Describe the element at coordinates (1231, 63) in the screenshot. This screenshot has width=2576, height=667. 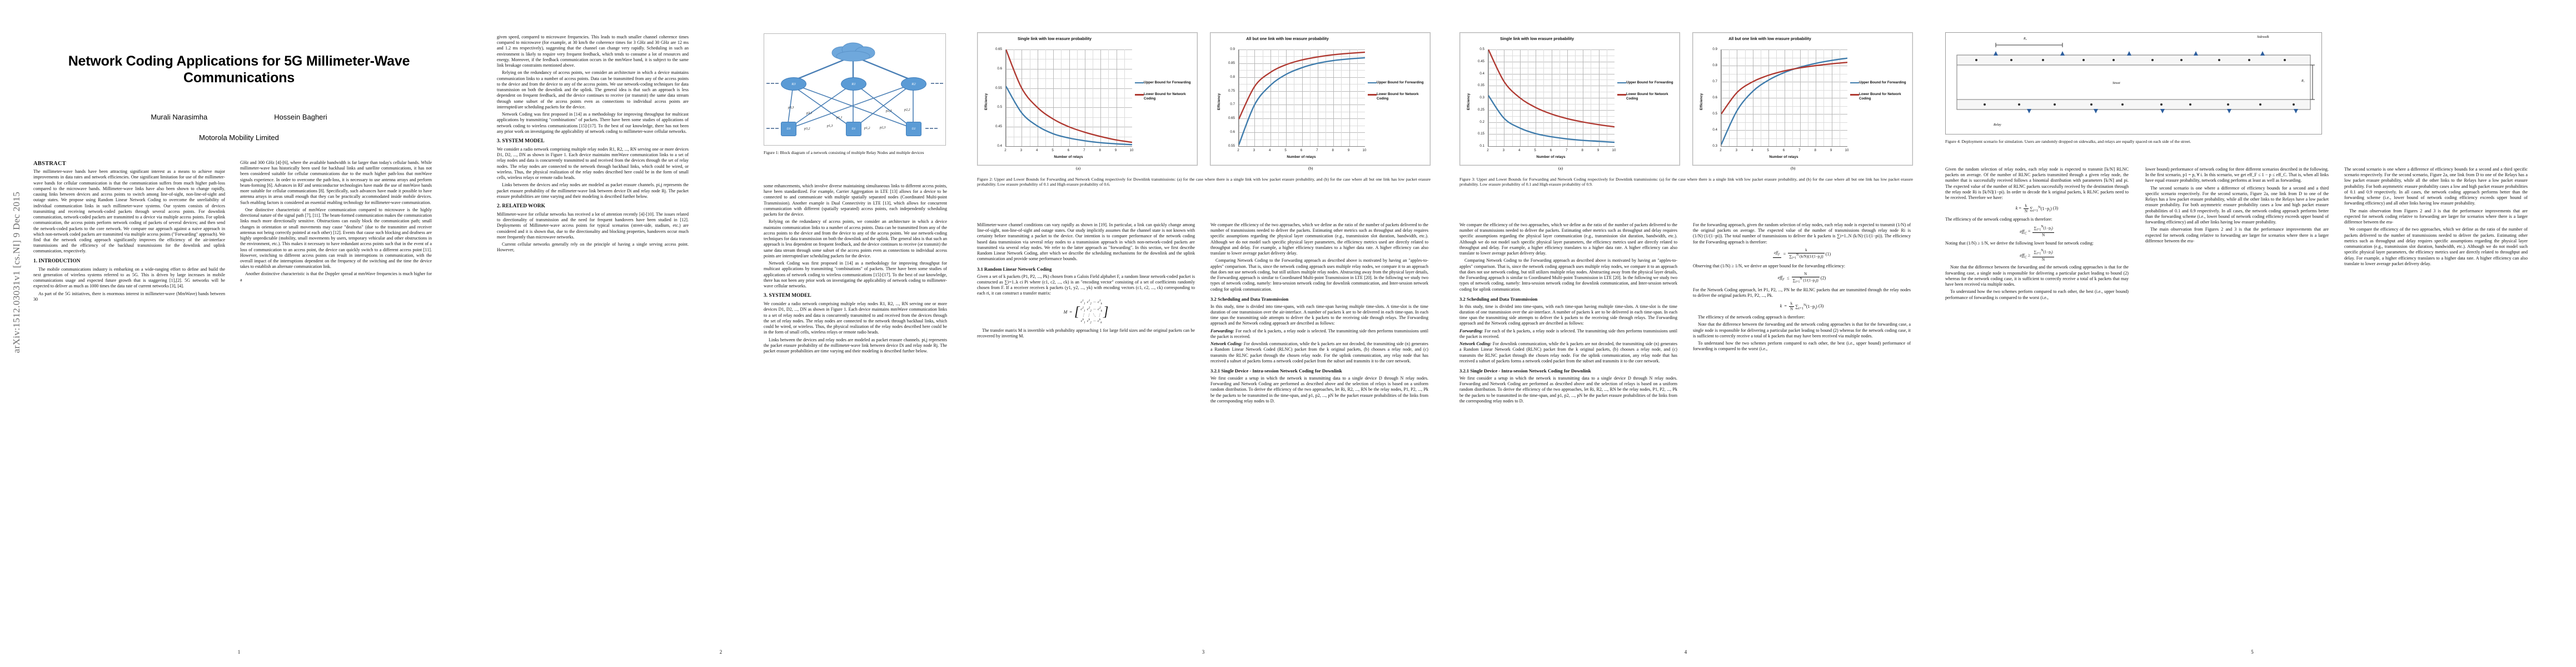
I see `y-axis-tick-label: 0.85` at that location.